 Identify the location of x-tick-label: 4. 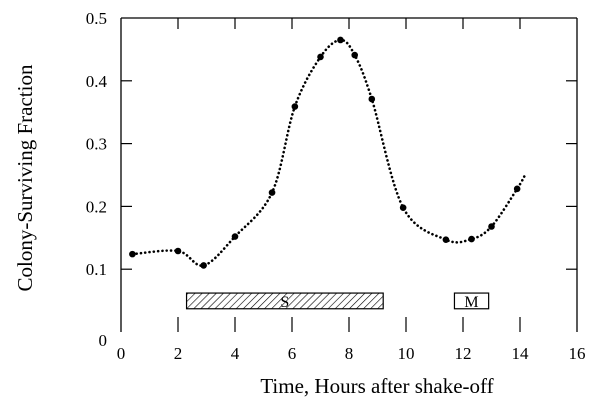
(235, 353).